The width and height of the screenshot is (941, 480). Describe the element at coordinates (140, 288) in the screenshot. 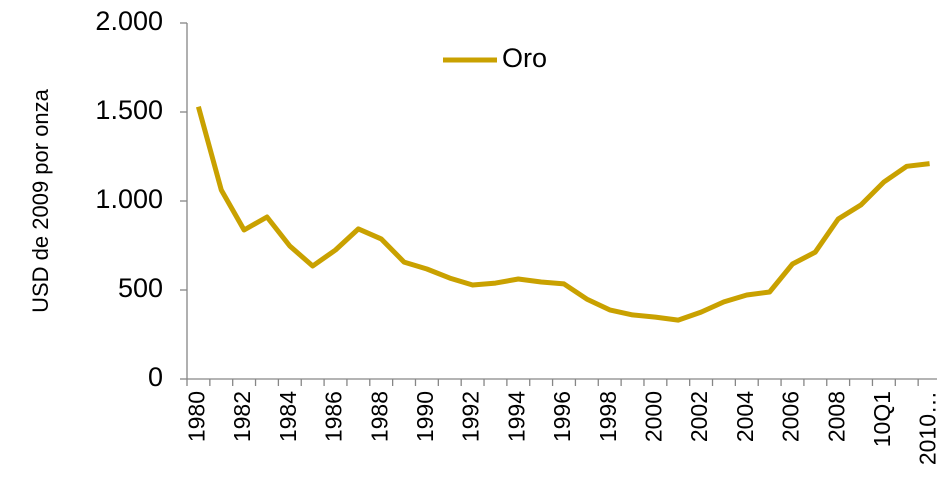

I see `y-tick-label: 500` at that location.